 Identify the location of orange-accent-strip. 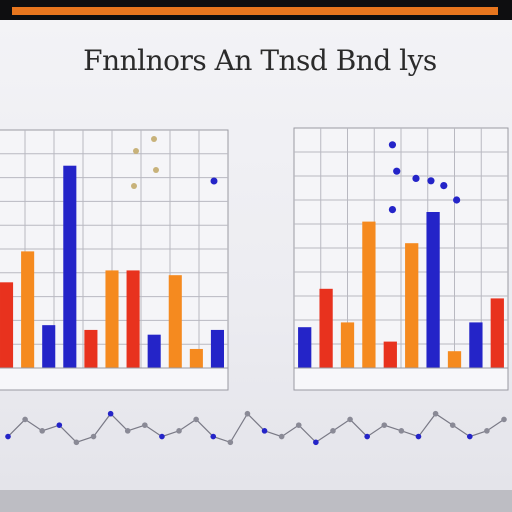
(255, 11).